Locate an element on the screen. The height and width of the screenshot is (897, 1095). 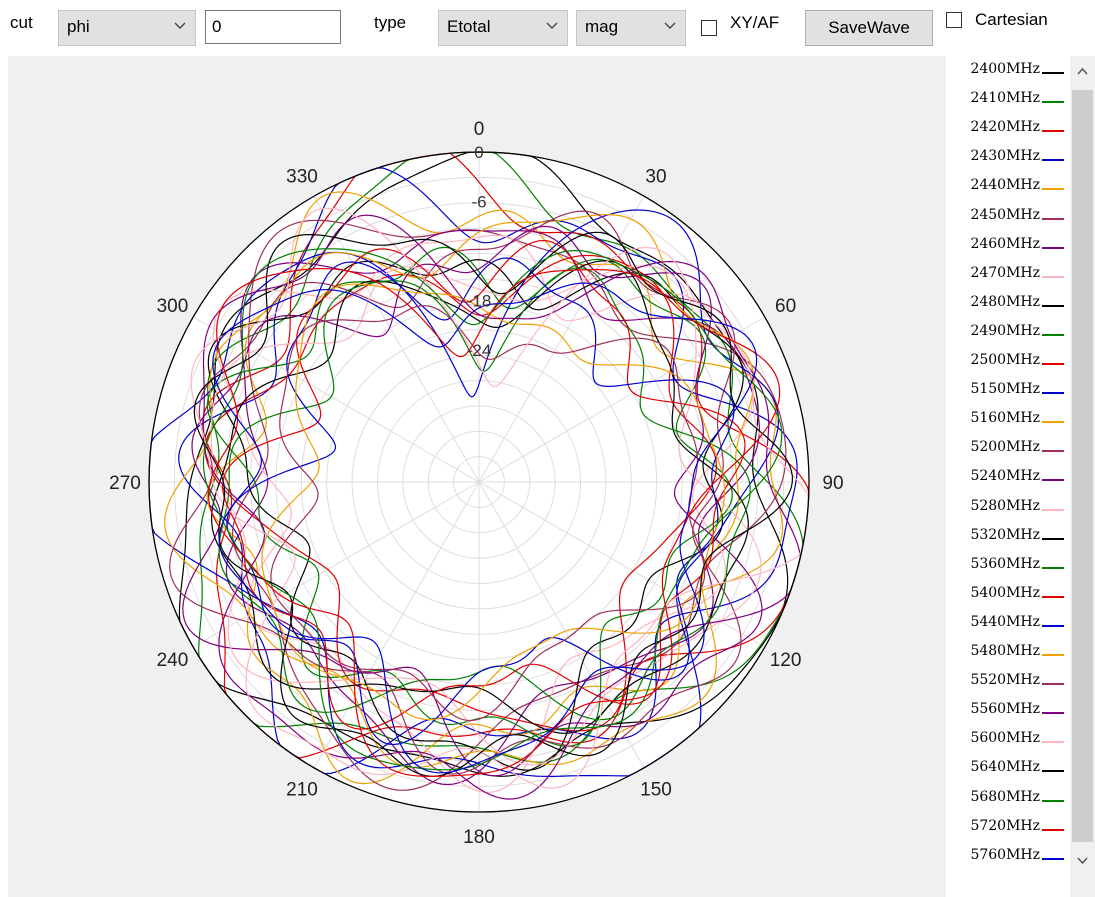
angle-tick-label: 30 is located at coordinates (655, 176).